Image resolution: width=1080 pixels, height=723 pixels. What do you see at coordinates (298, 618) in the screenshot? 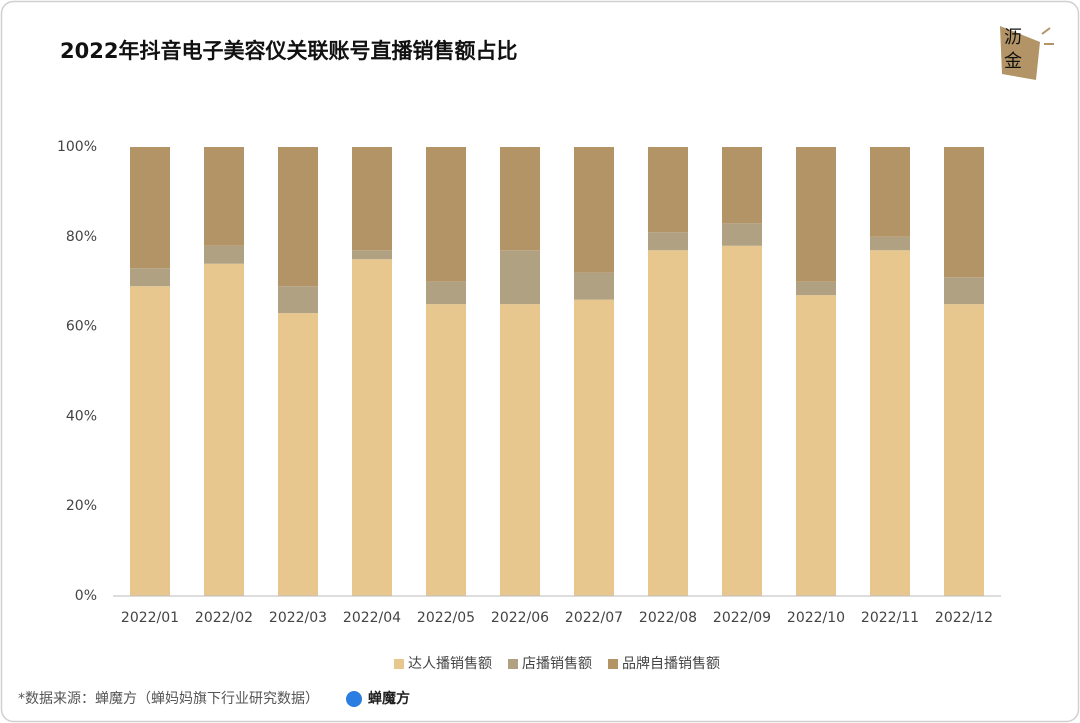
I see `x-tick-label: 2022/03` at bounding box center [298, 618].